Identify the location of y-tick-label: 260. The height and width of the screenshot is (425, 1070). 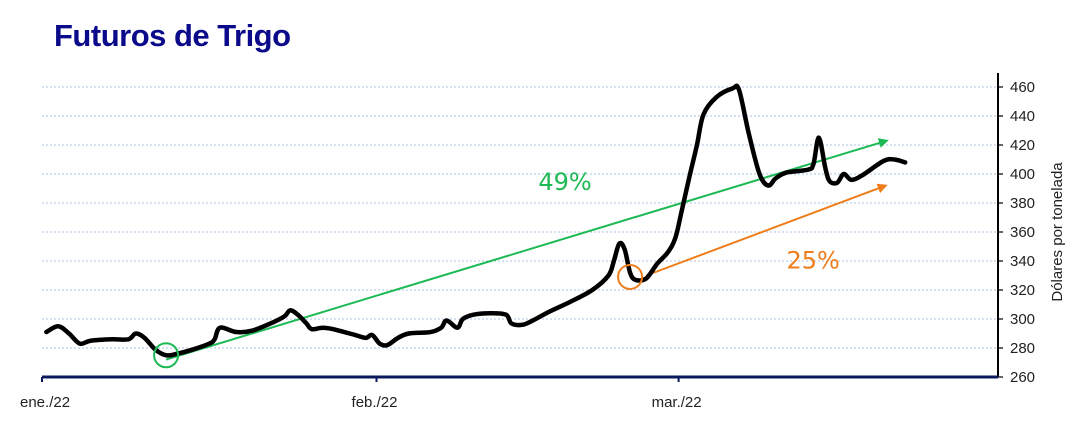
(1022, 377).